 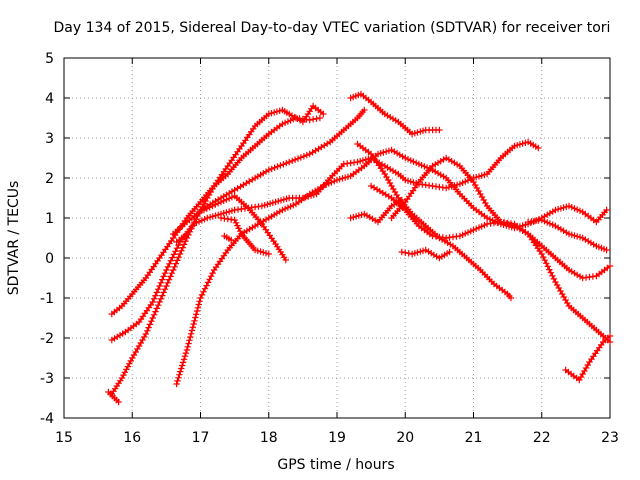 I want to click on y-axis-label: SDTVAR / TECUs, so click(x=14, y=238).